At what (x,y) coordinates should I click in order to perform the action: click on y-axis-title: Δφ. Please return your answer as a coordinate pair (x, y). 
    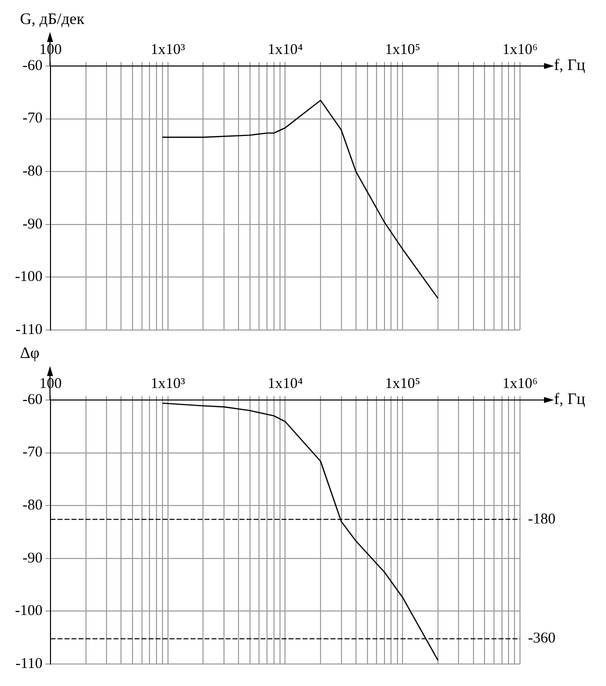
    Looking at the image, I should click on (30, 353).